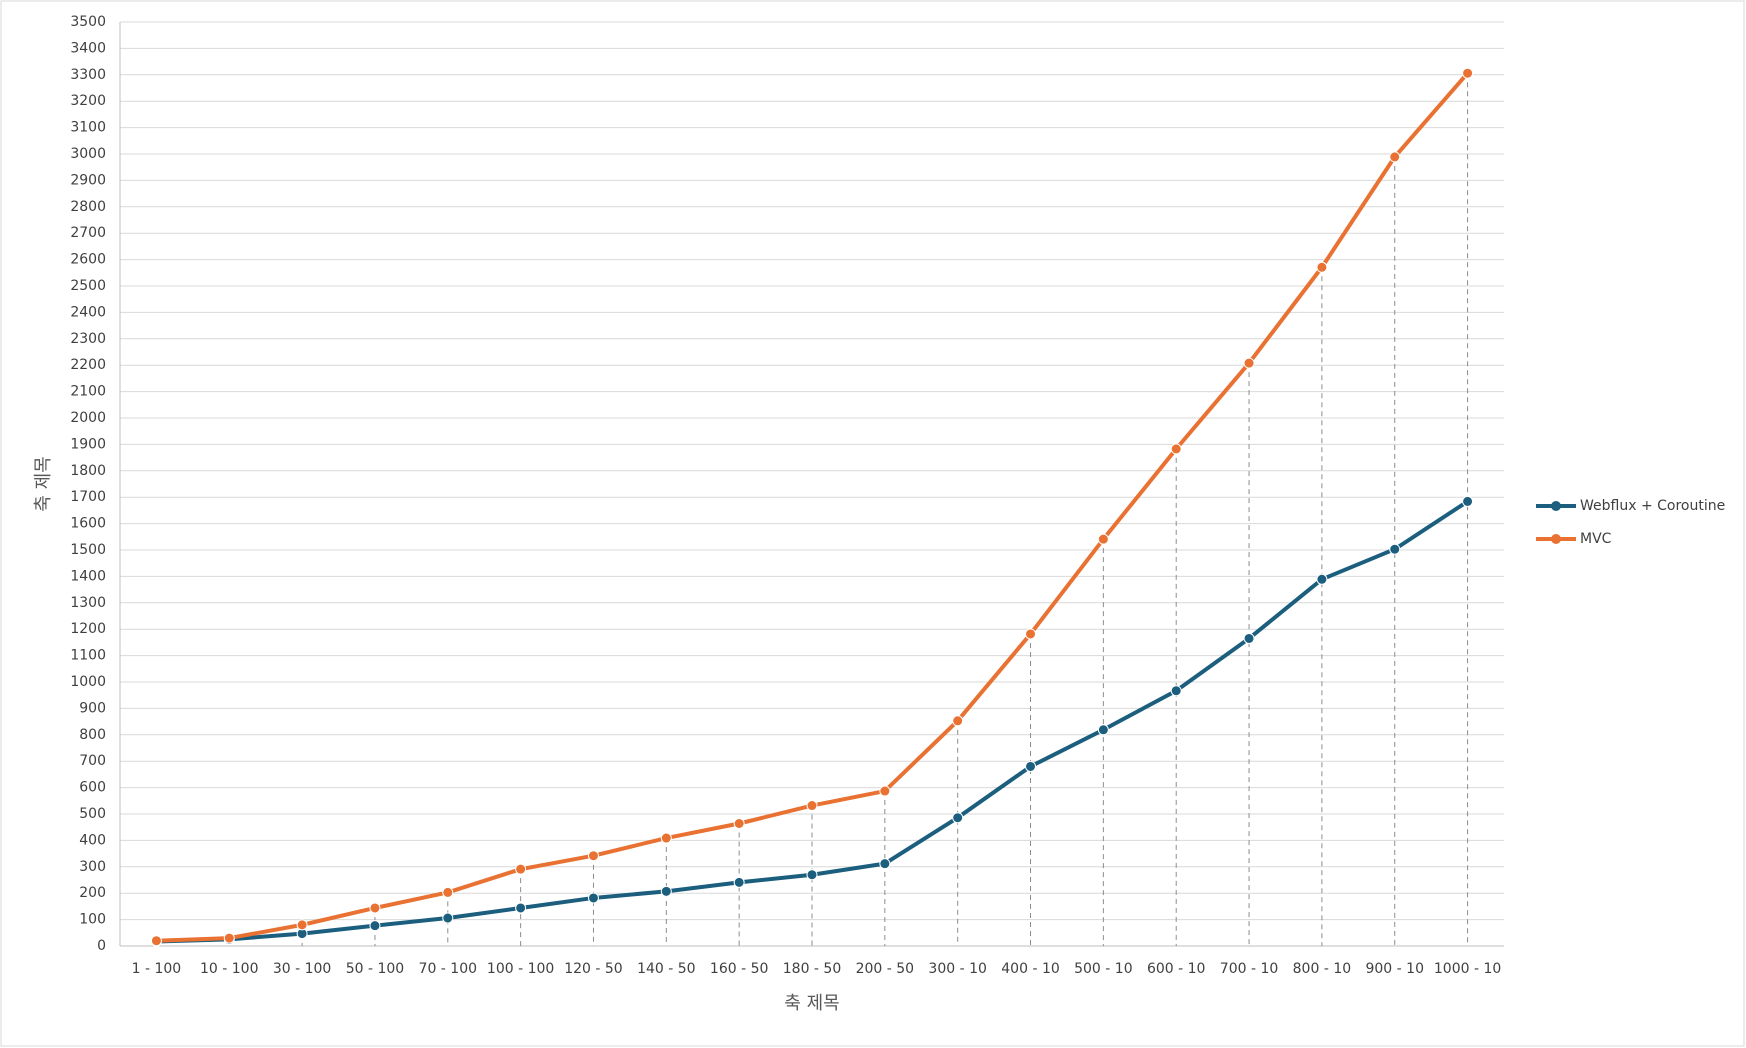 This screenshot has height=1048, width=1746. What do you see at coordinates (92, 788) in the screenshot?
I see `y-tick-label: 600` at bounding box center [92, 788].